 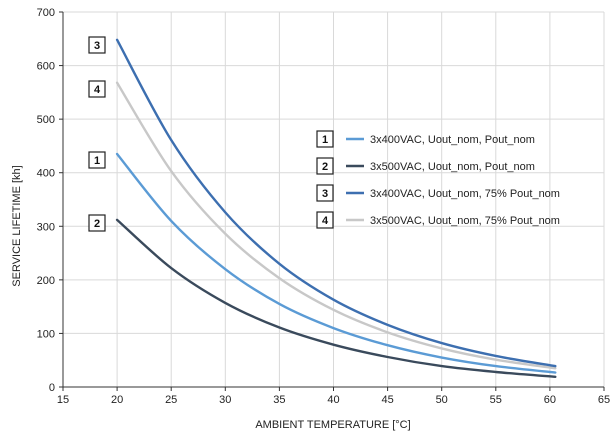 What do you see at coordinates (63, 400) in the screenshot?
I see `x-tick-label: 15` at bounding box center [63, 400].